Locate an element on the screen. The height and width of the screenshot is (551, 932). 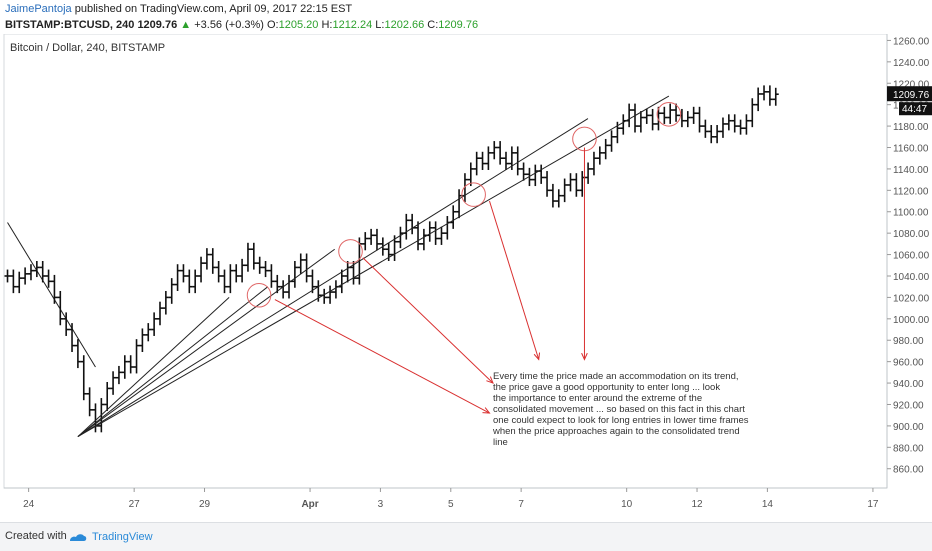
y-tick-label: 980.00 is located at coordinates (908, 341).